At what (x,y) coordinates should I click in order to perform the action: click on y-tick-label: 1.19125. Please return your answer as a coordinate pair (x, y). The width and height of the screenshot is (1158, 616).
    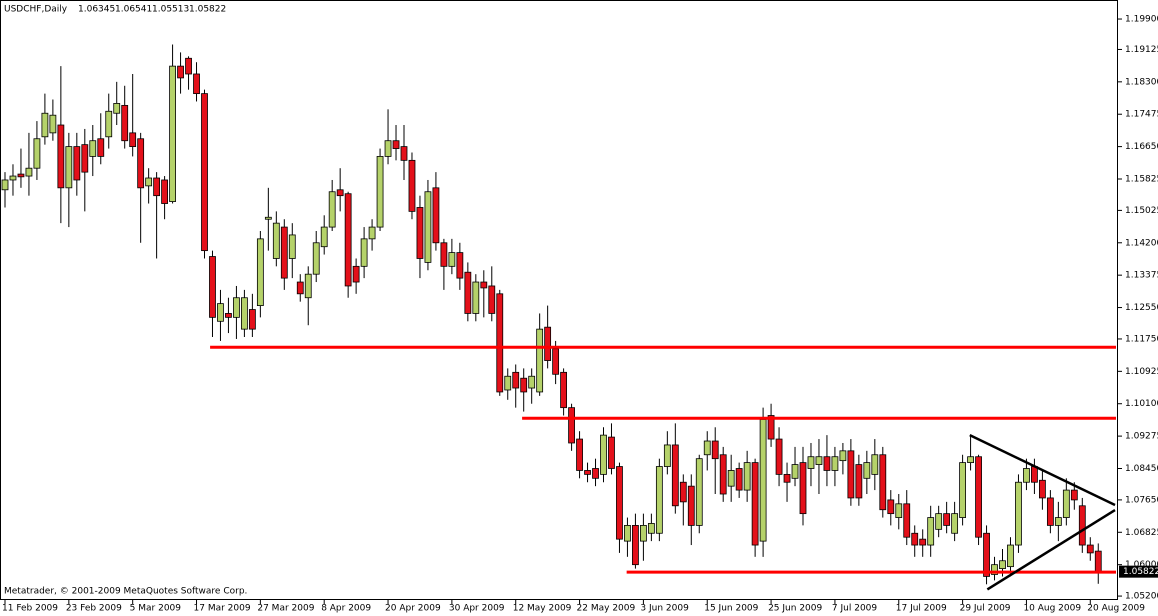
    Looking at the image, I should click on (1141, 50).